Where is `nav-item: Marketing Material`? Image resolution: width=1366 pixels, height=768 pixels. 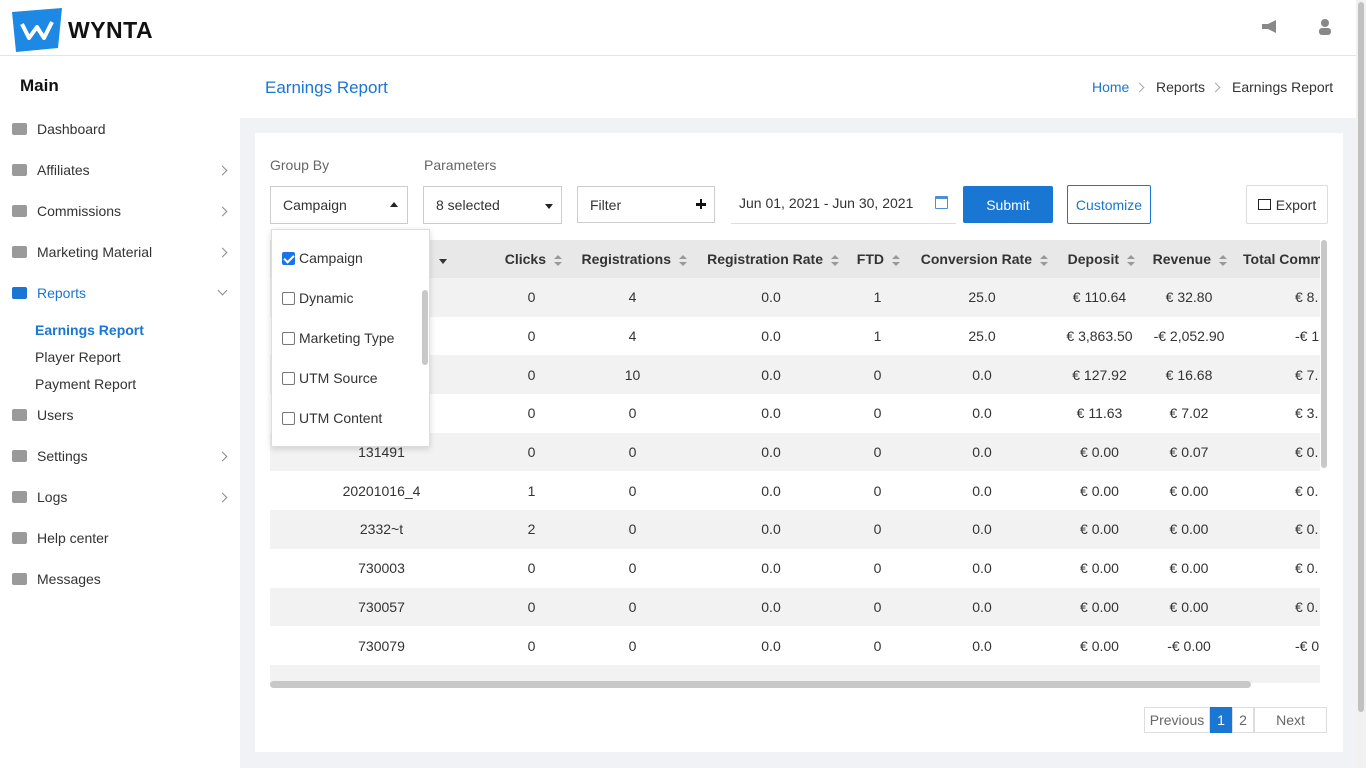
nav-item: Marketing Material is located at coordinates (82, 252).